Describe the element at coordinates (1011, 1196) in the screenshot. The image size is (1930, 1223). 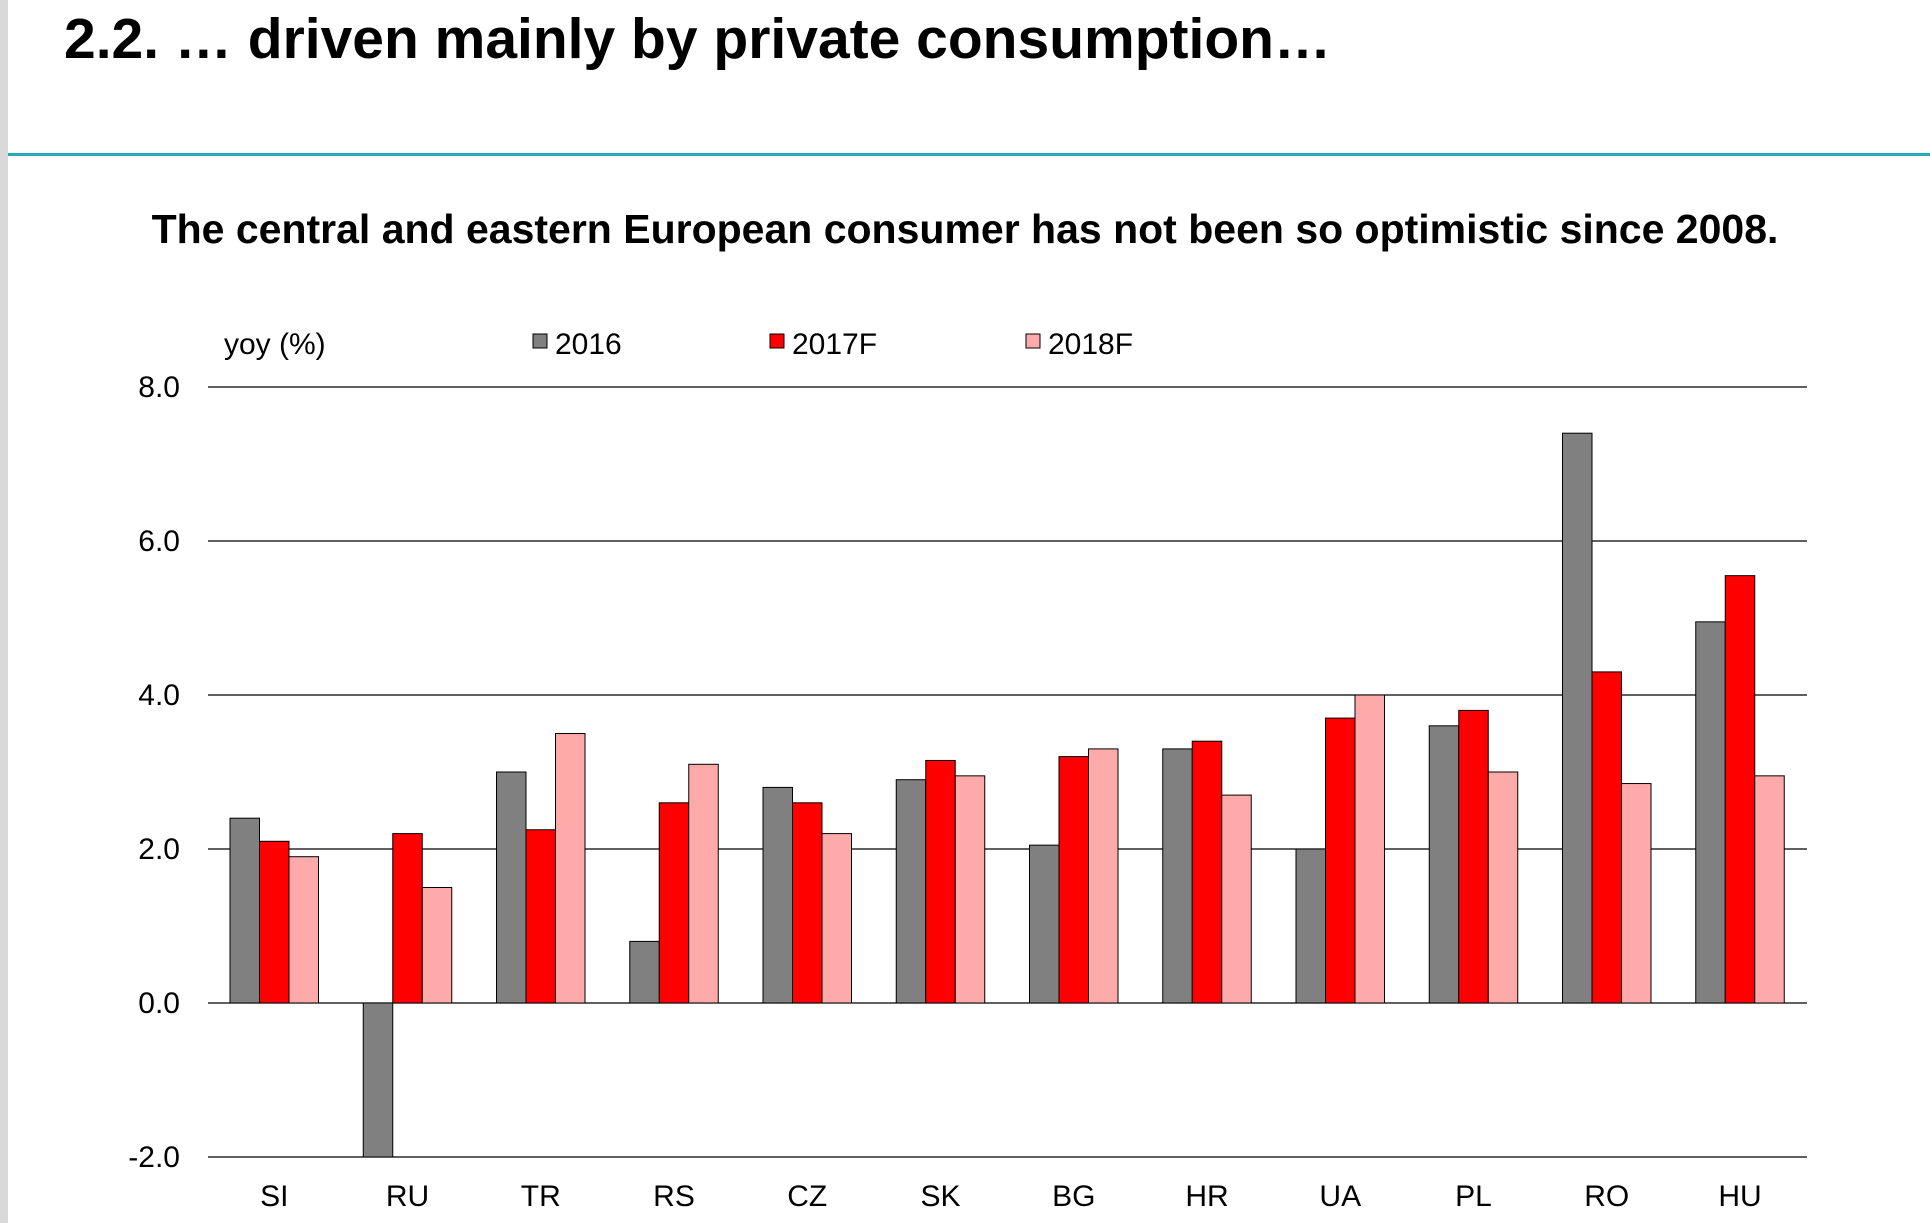
I see `x-axis-ticks: SI RU TR RS CZ SK BG HR UA PL RO HU` at that location.